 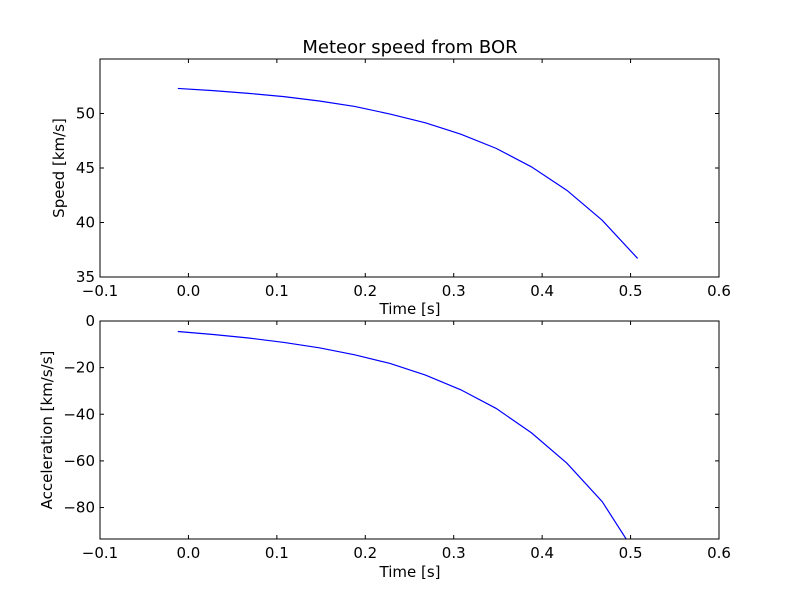 I want to click on acceleration-y-tick-label: −60, so click(x=79, y=461).